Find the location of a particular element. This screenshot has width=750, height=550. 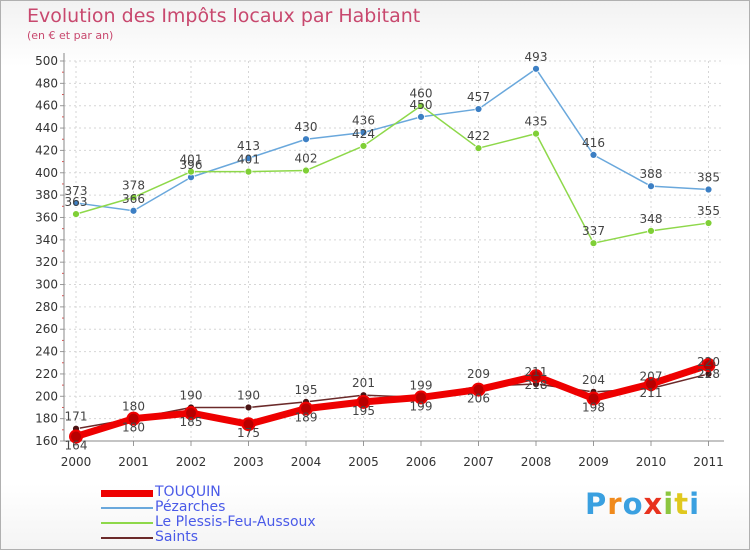

data-label: 198 is located at coordinates (593, 408).